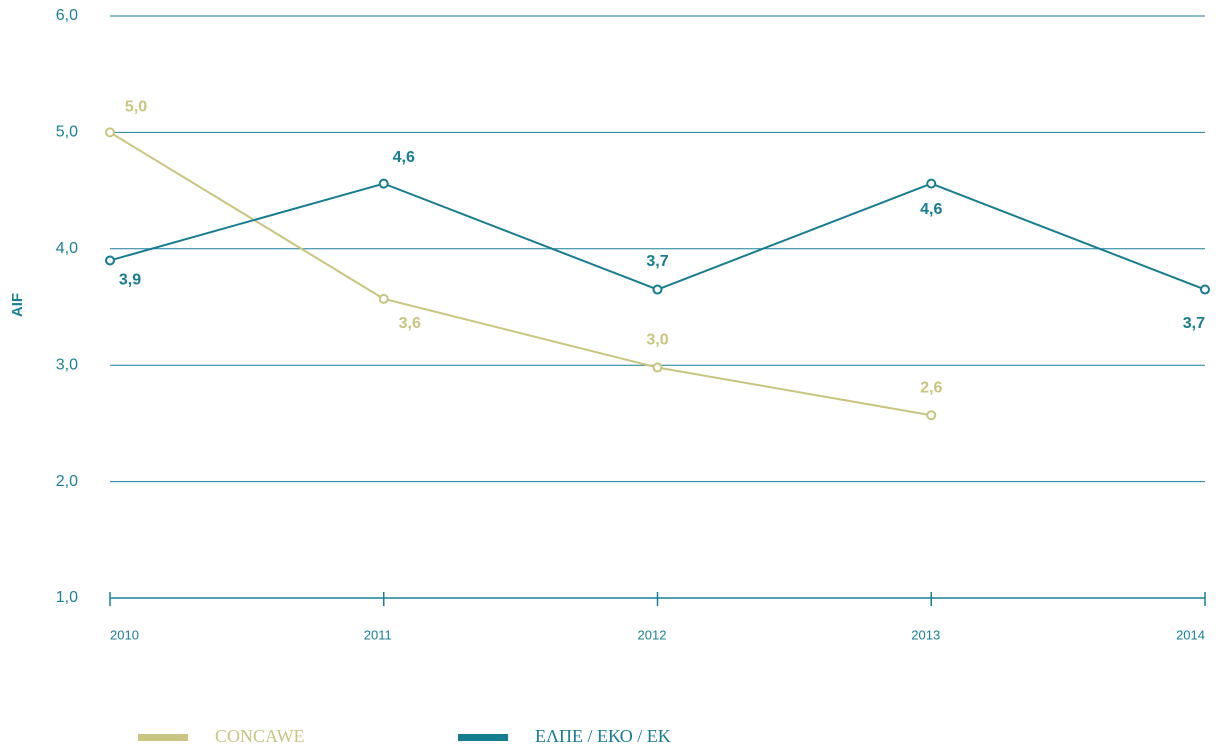  Describe the element at coordinates (130, 280) in the screenshot. I see `data-label: 3,9` at that location.